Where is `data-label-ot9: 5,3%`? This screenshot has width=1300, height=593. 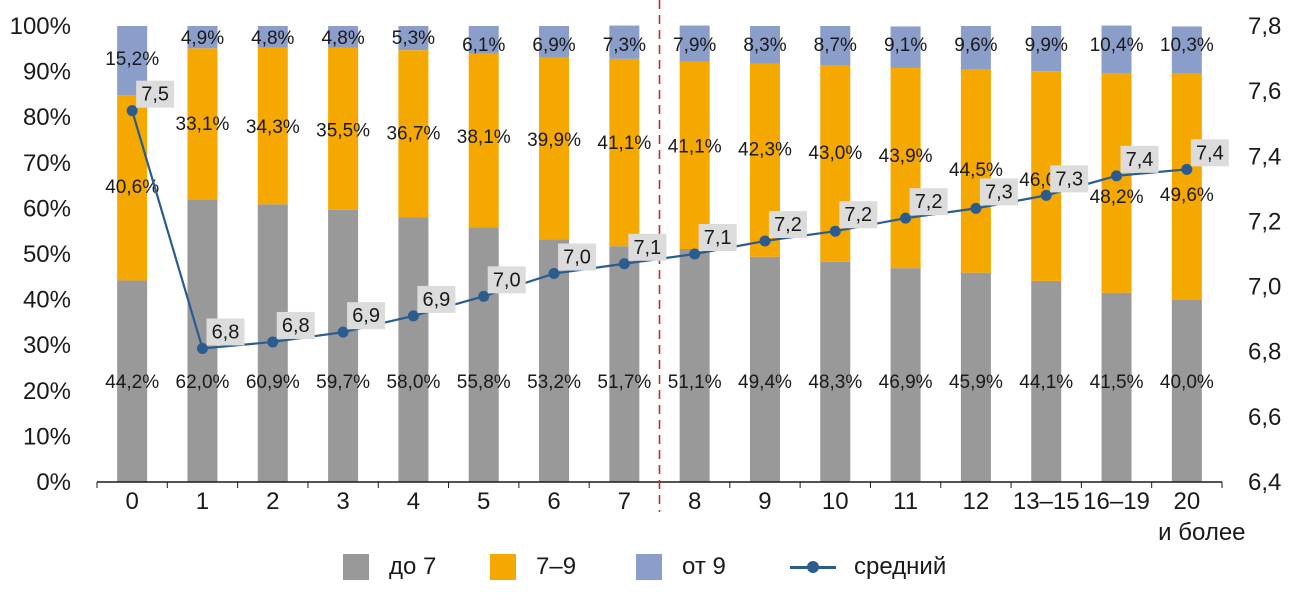 data-label-ot9: 5,3% is located at coordinates (413, 38).